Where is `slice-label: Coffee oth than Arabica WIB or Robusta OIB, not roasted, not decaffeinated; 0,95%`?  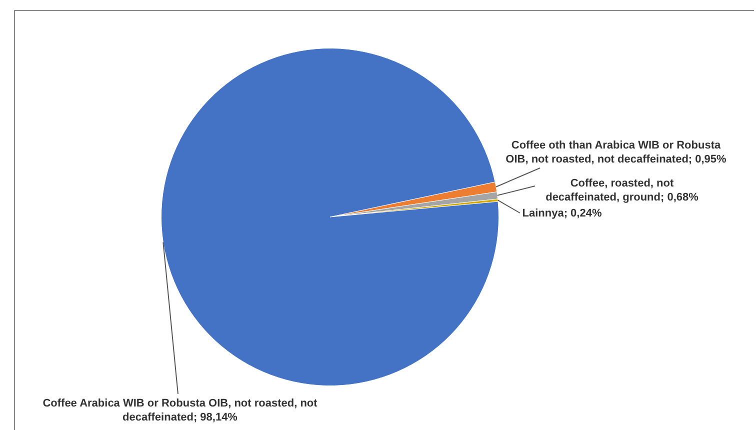 slice-label: Coffee oth than Arabica WIB or Robusta OIB, not roasted, not decaffeinated; 0,95% is located at coordinates (616, 153).